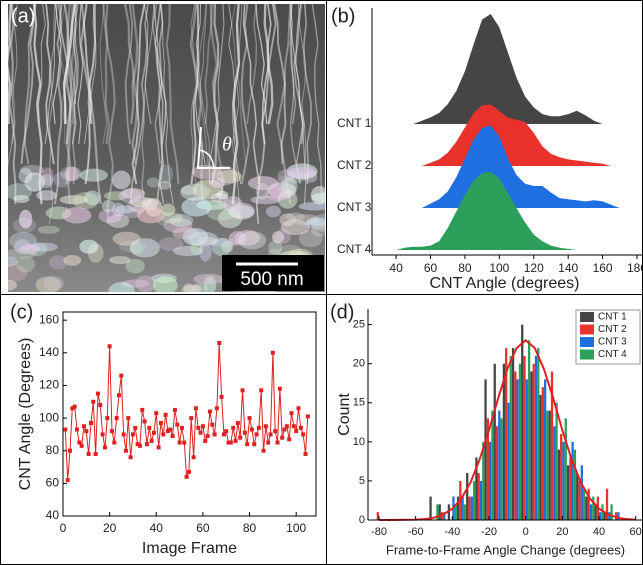  I want to click on legend-label: CNT 1, so click(612, 317).